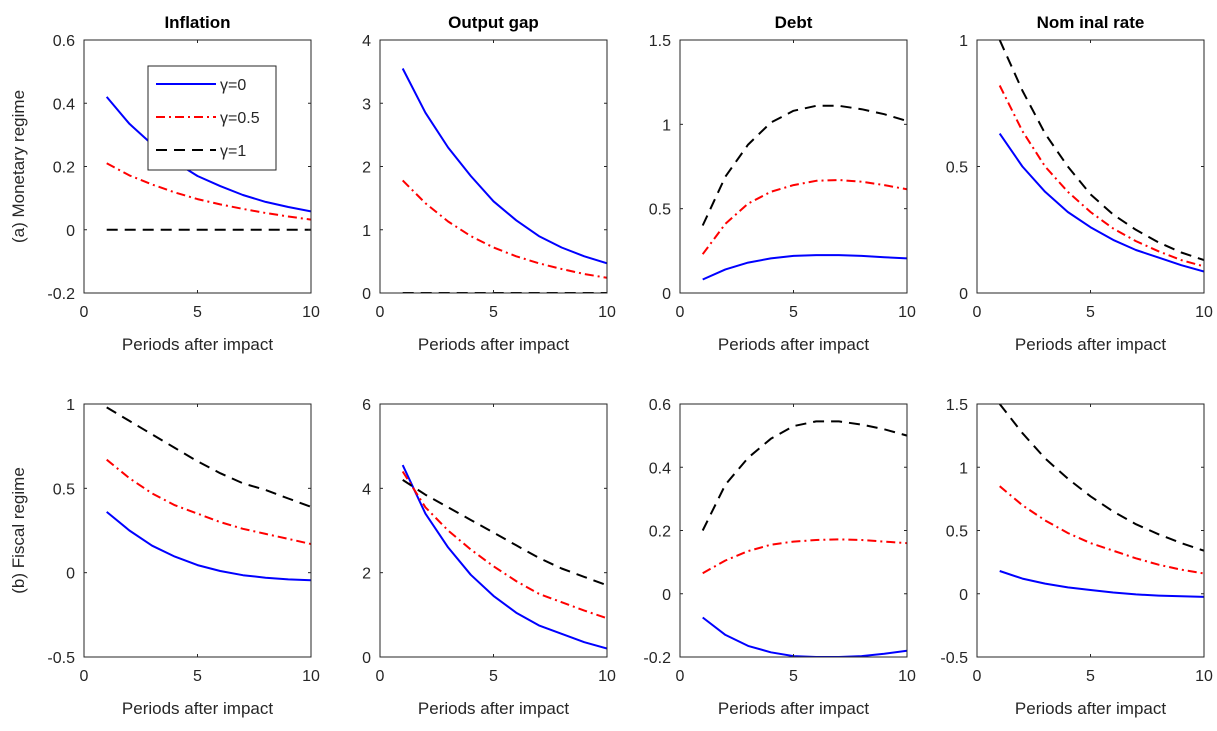 This screenshot has width=1217, height=731. What do you see at coordinates (233, 85) in the screenshot?
I see `legend-label: γ=0` at bounding box center [233, 85].